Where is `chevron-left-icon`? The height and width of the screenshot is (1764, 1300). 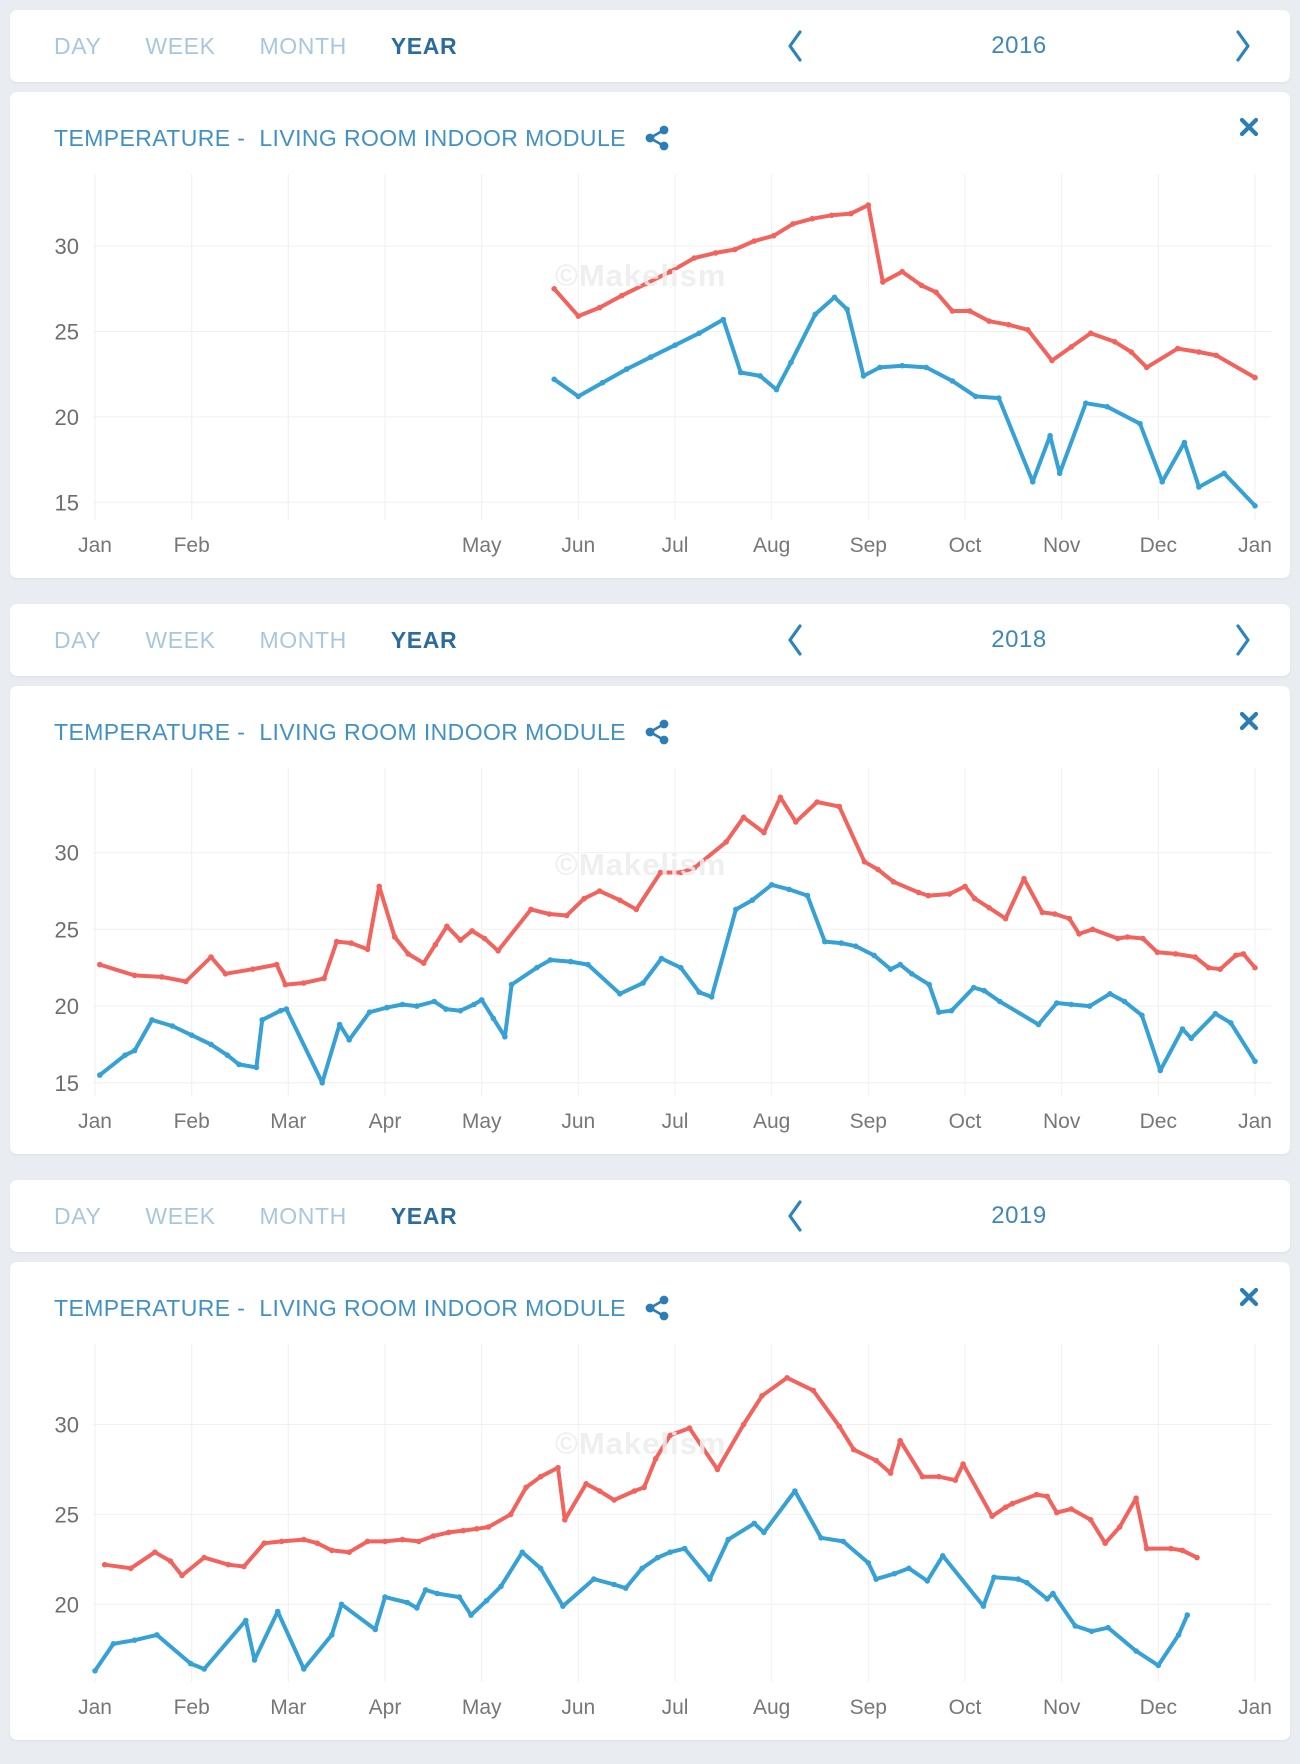
chevron-left-icon is located at coordinates (795, 1216).